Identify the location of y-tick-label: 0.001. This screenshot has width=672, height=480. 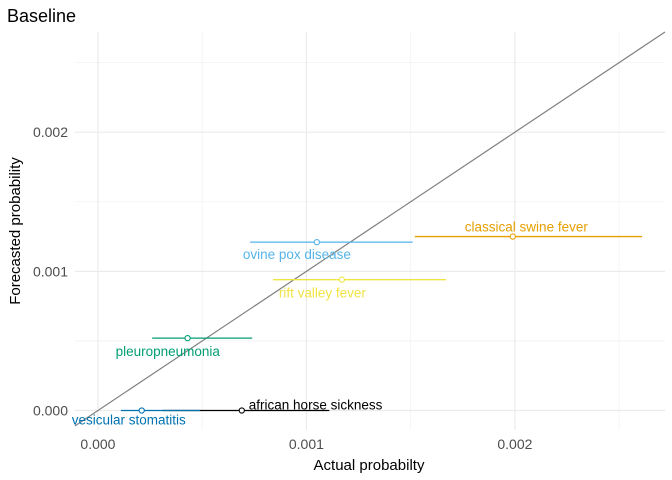
(50, 271).